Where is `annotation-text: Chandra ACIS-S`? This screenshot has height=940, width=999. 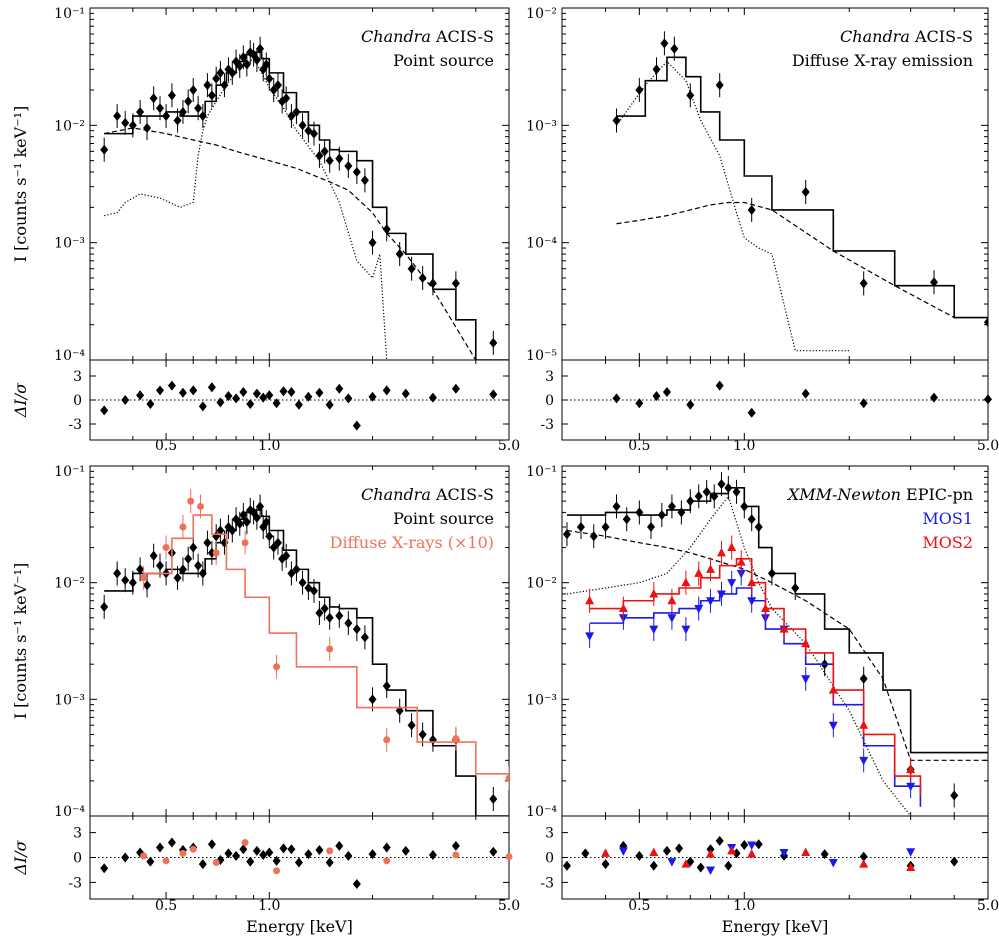 annotation-text: Chandra ACIS-S is located at coordinates (906, 36).